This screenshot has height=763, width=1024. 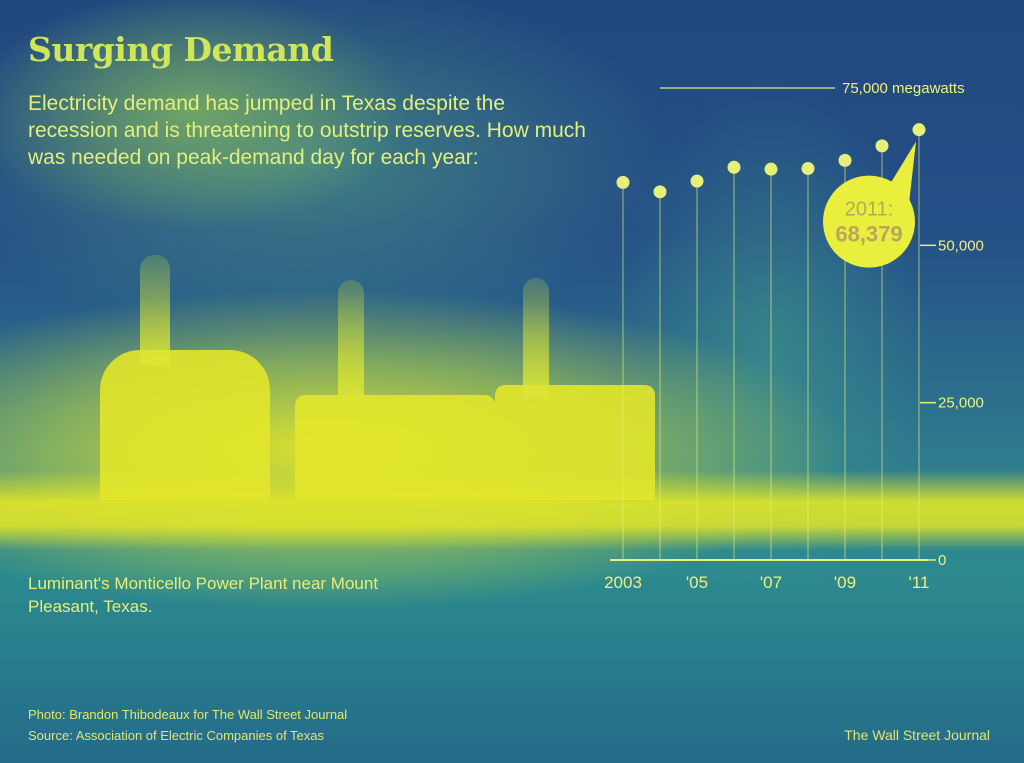 What do you see at coordinates (771, 161) in the screenshot?
I see `data-points` at bounding box center [771, 161].